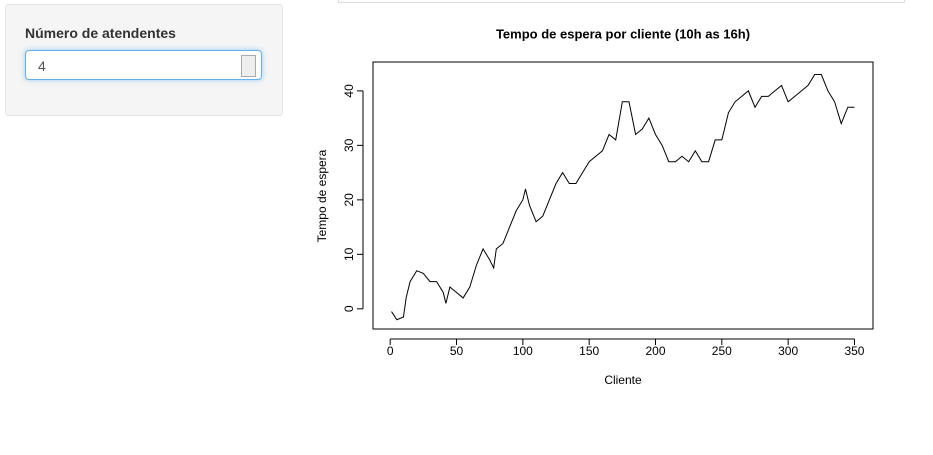  I want to click on y-tick-label: 10, so click(349, 254).